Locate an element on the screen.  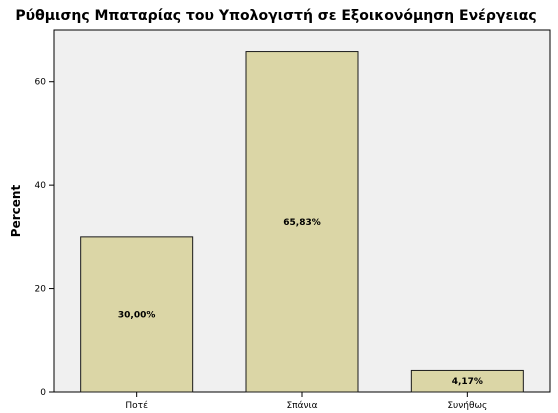
x-tick-label: Συνήθως is located at coordinates (467, 406).